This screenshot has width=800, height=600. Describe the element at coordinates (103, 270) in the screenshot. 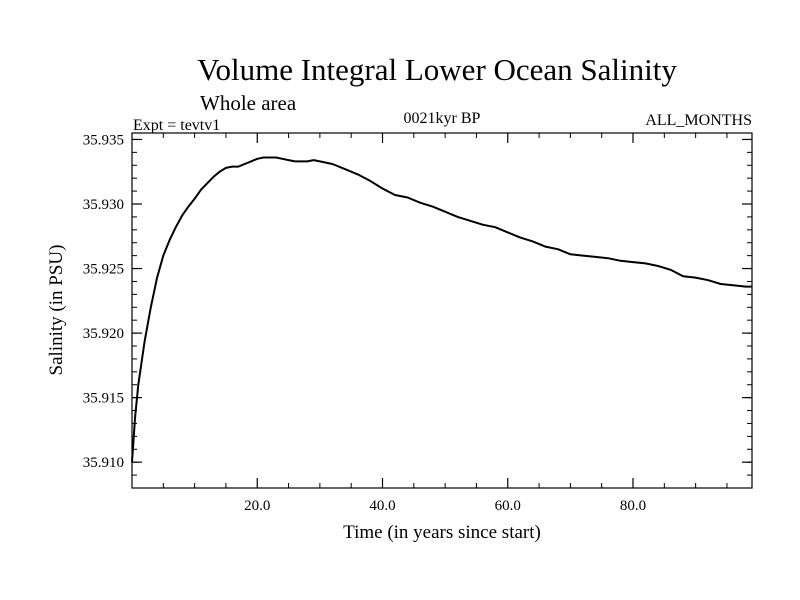

I see `y-tick-label: 35.925` at that location.